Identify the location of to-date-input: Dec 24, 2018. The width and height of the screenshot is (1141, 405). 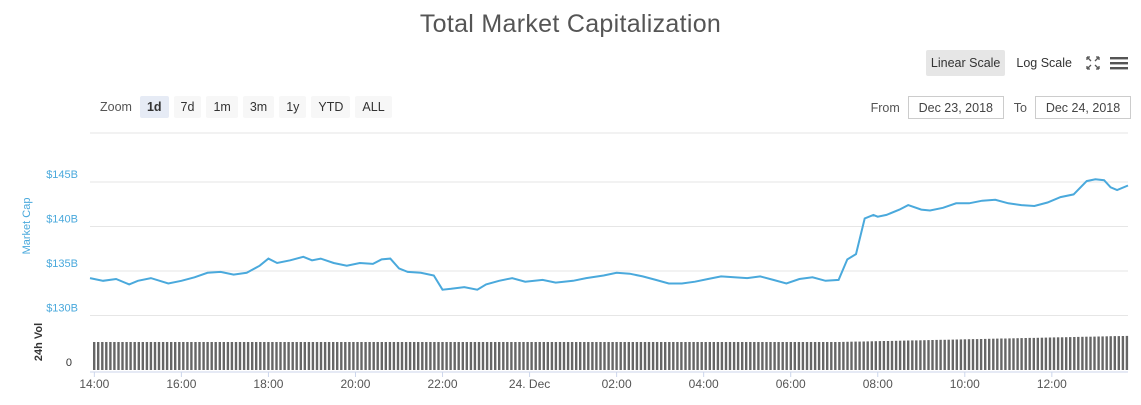
(1083, 107).